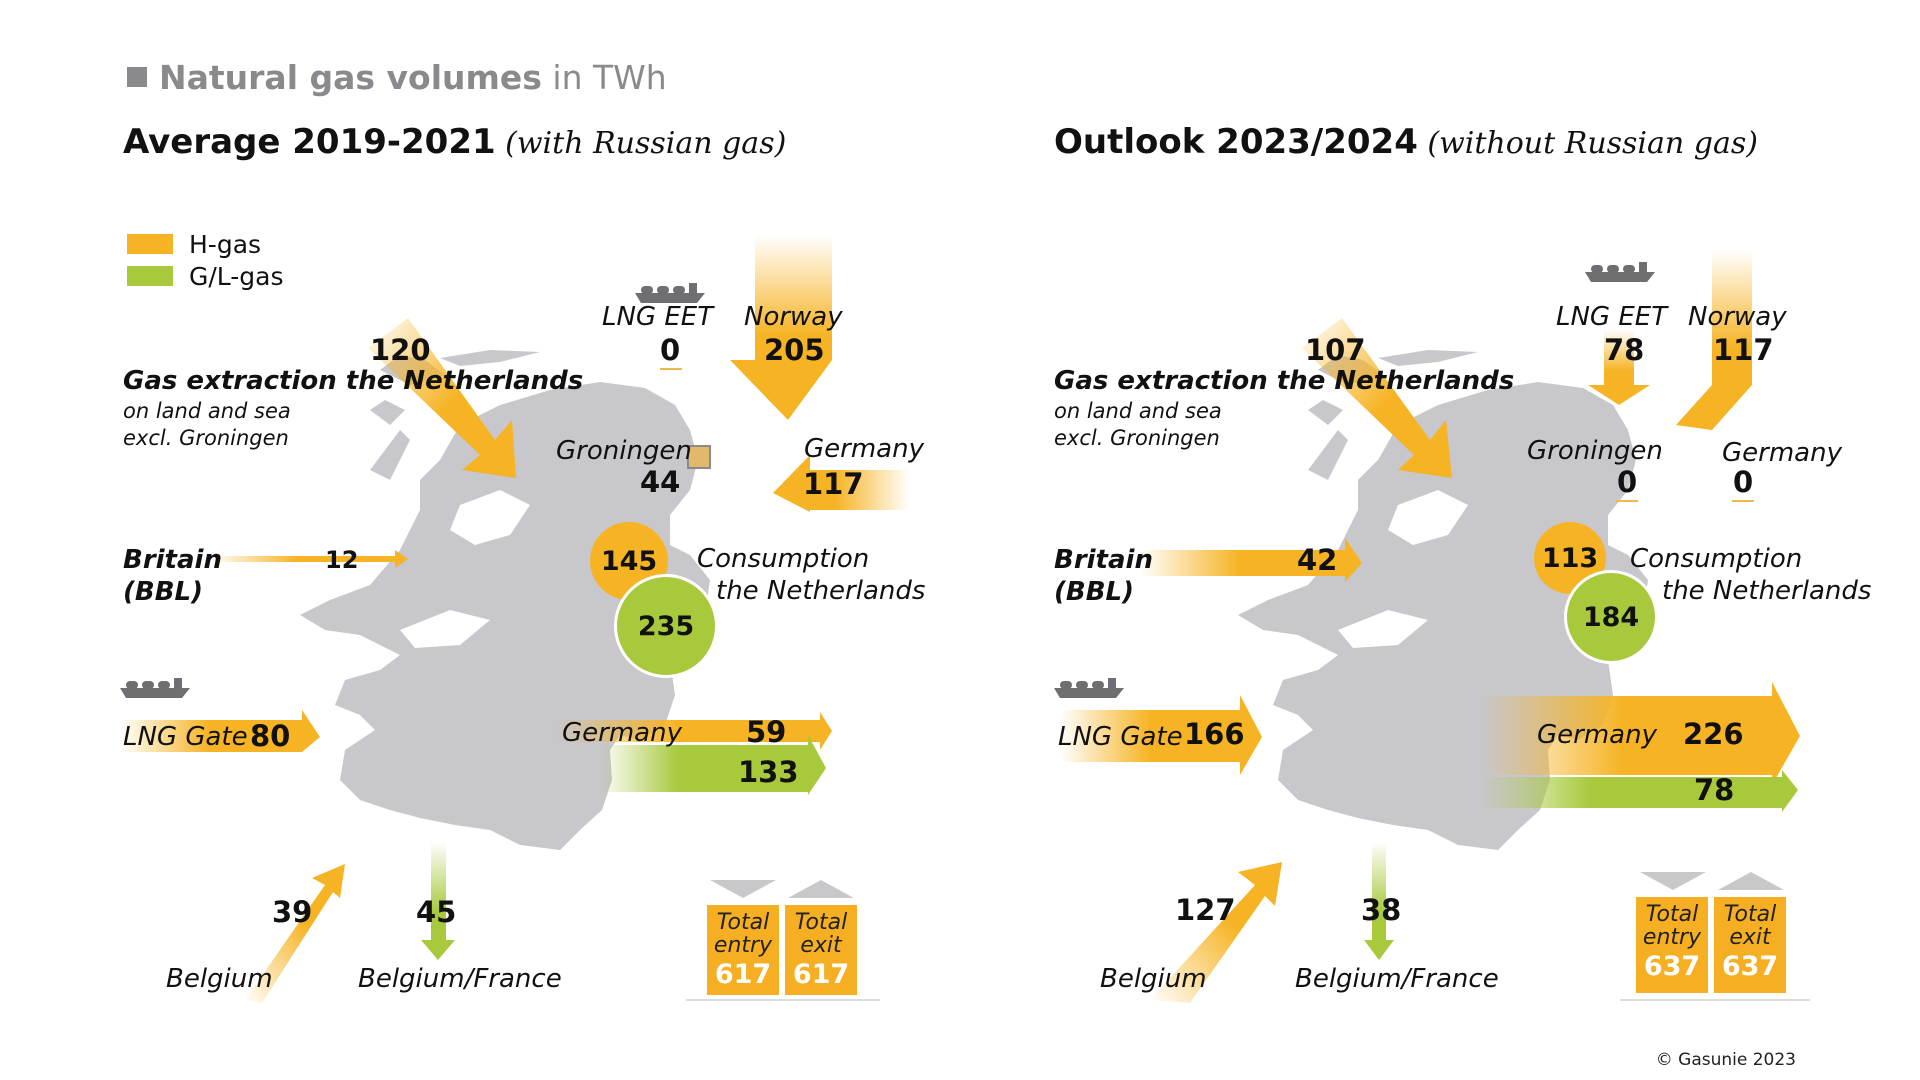 Image resolution: width=1920 pixels, height=1080 pixels. Describe the element at coordinates (821, 922) in the screenshot. I see `left-total-exit-label1: Total` at that location.